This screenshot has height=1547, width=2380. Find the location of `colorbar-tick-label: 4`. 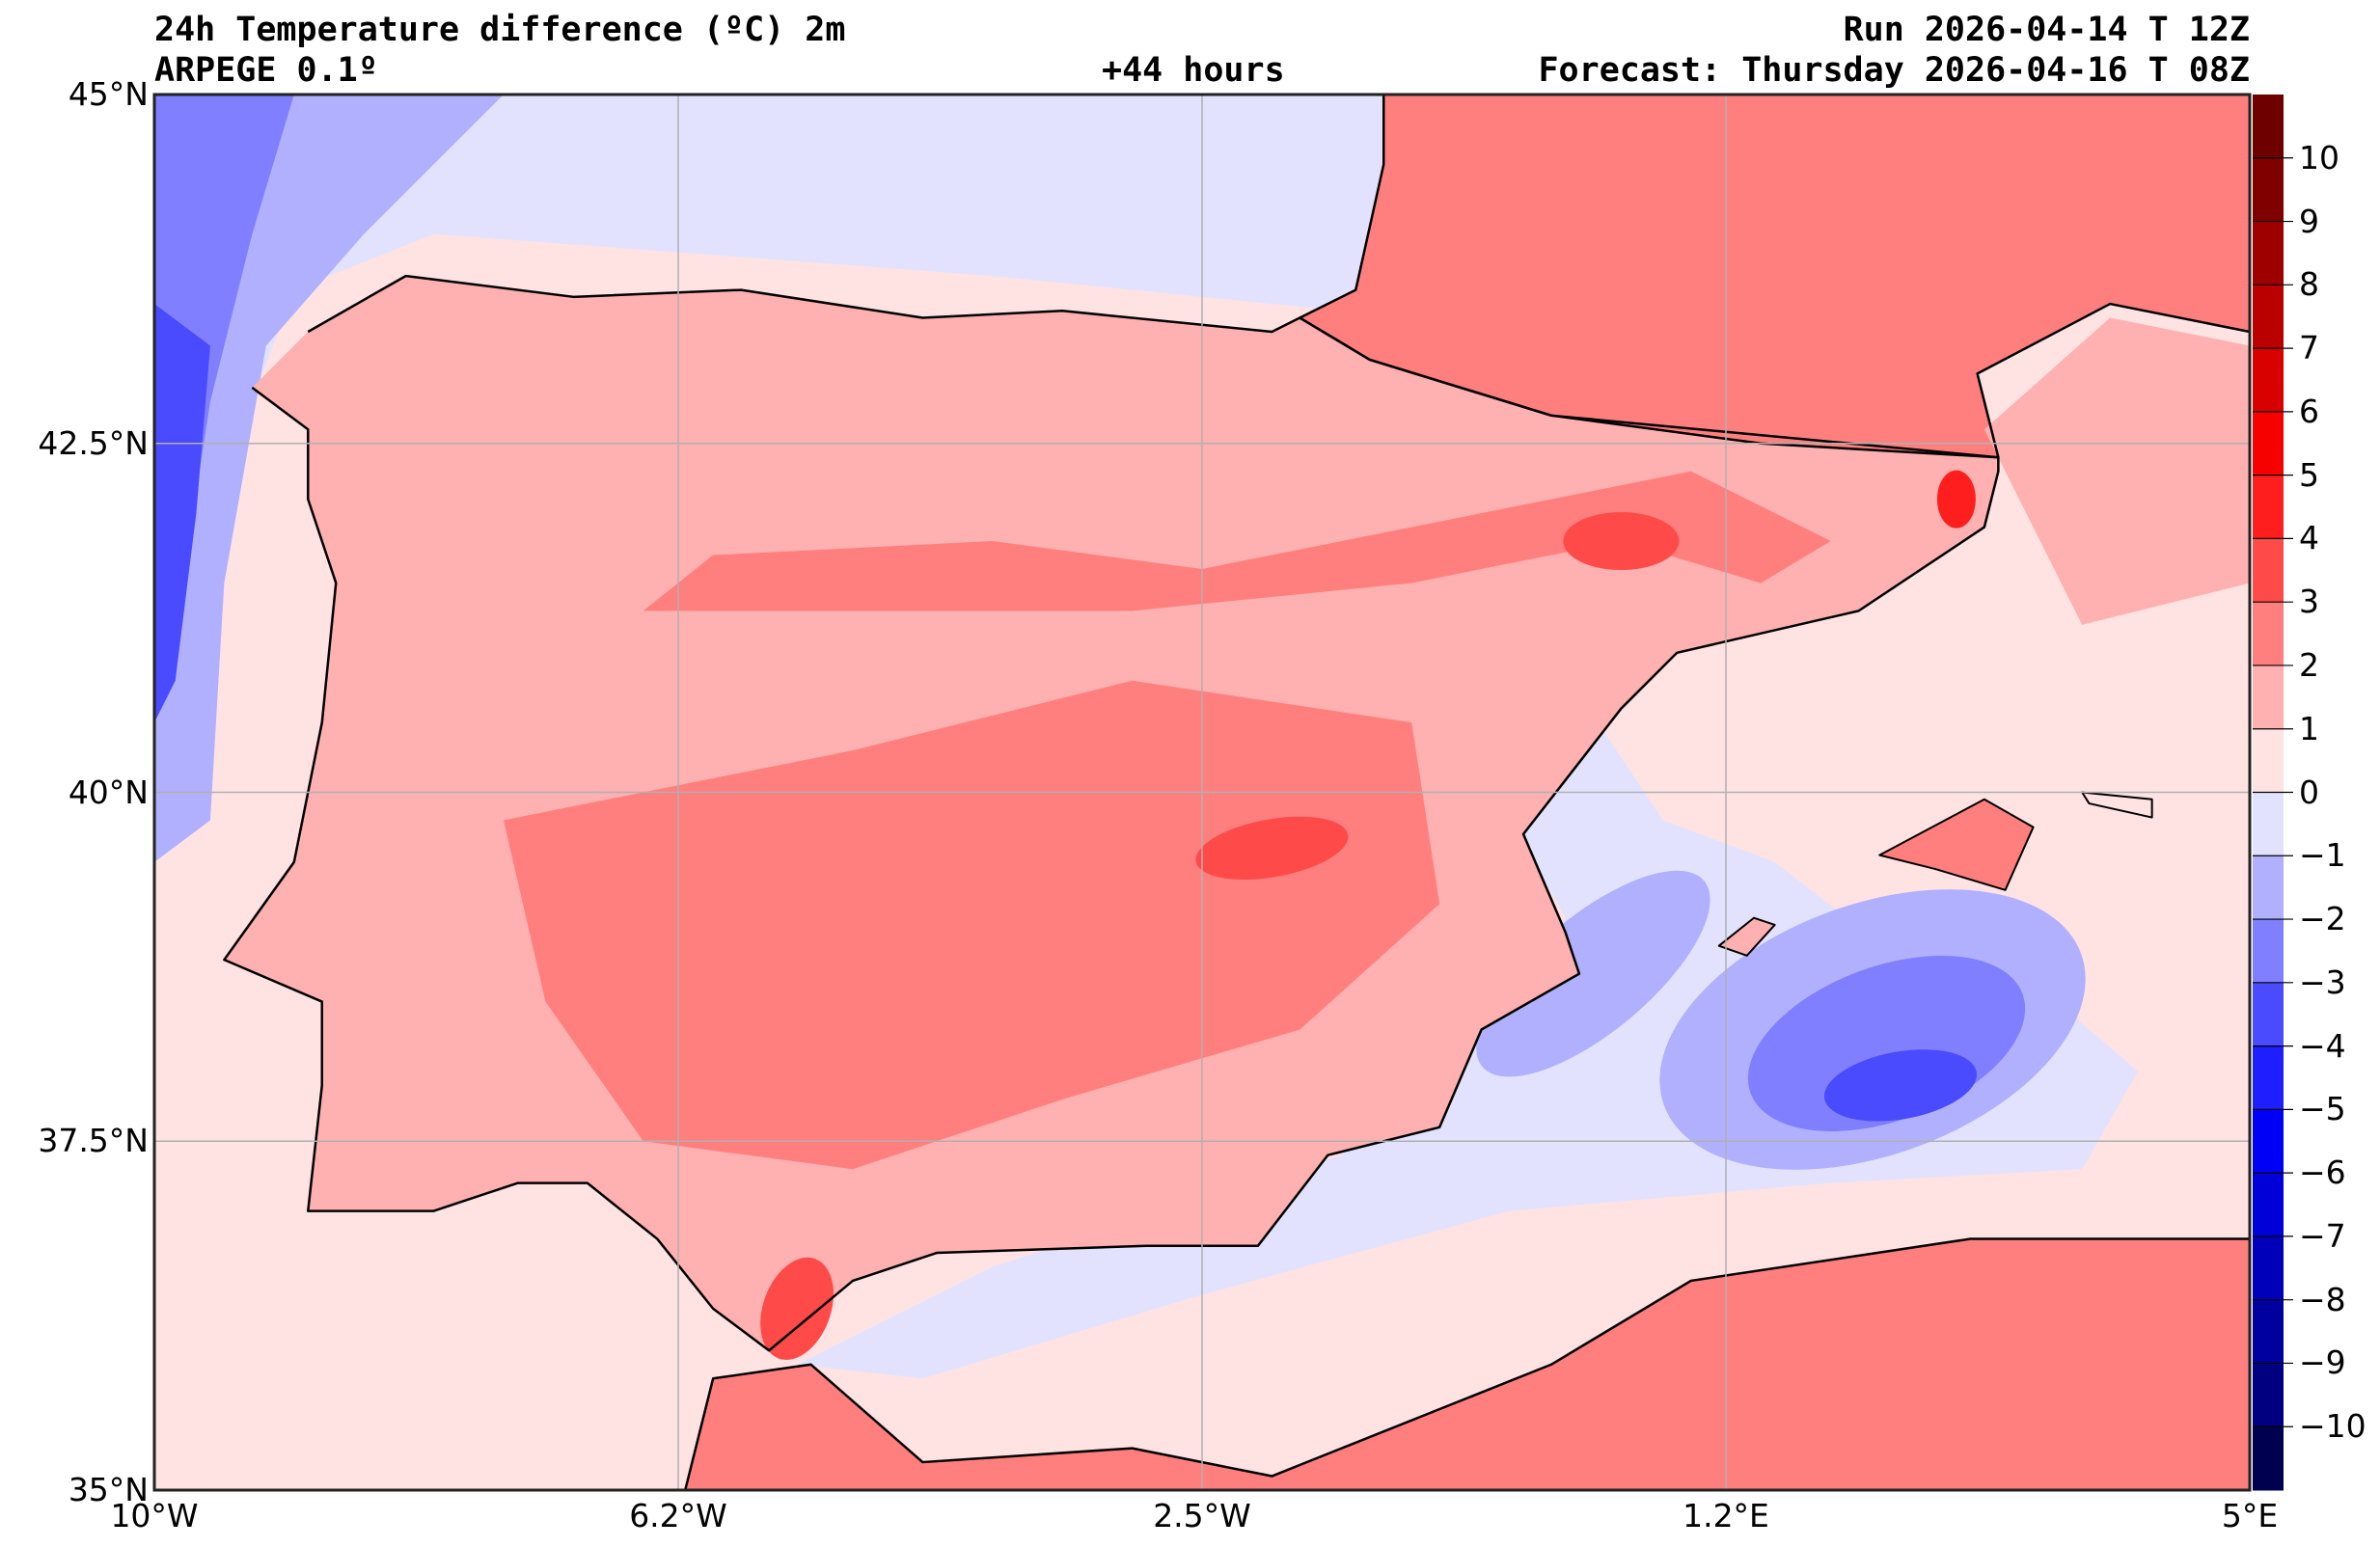

colorbar-tick-label: 4 is located at coordinates (2309, 538).